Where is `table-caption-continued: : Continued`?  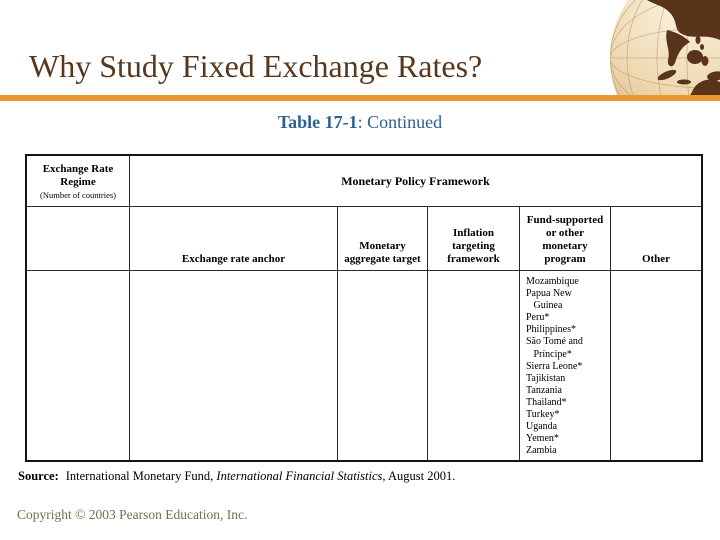 table-caption-continued: : Continued is located at coordinates (400, 122).